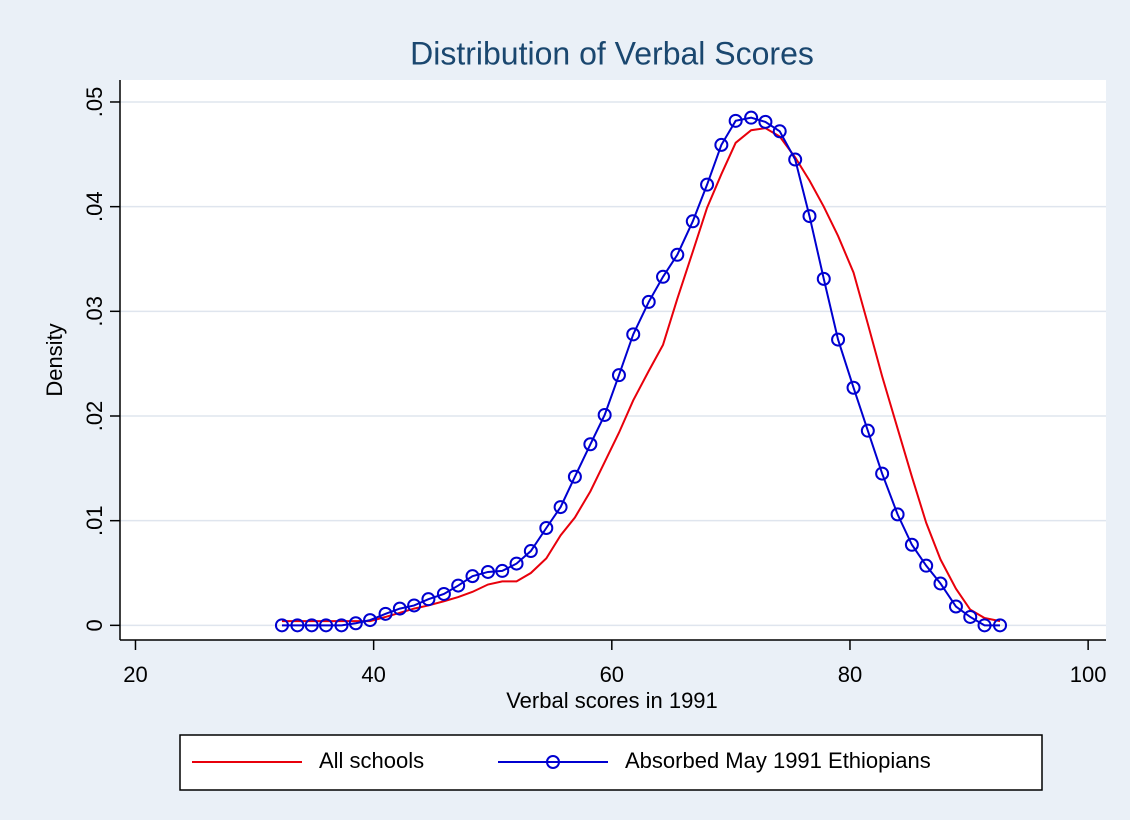 This screenshot has width=1130, height=820. I want to click on x-tick-label: 20, so click(135, 674).